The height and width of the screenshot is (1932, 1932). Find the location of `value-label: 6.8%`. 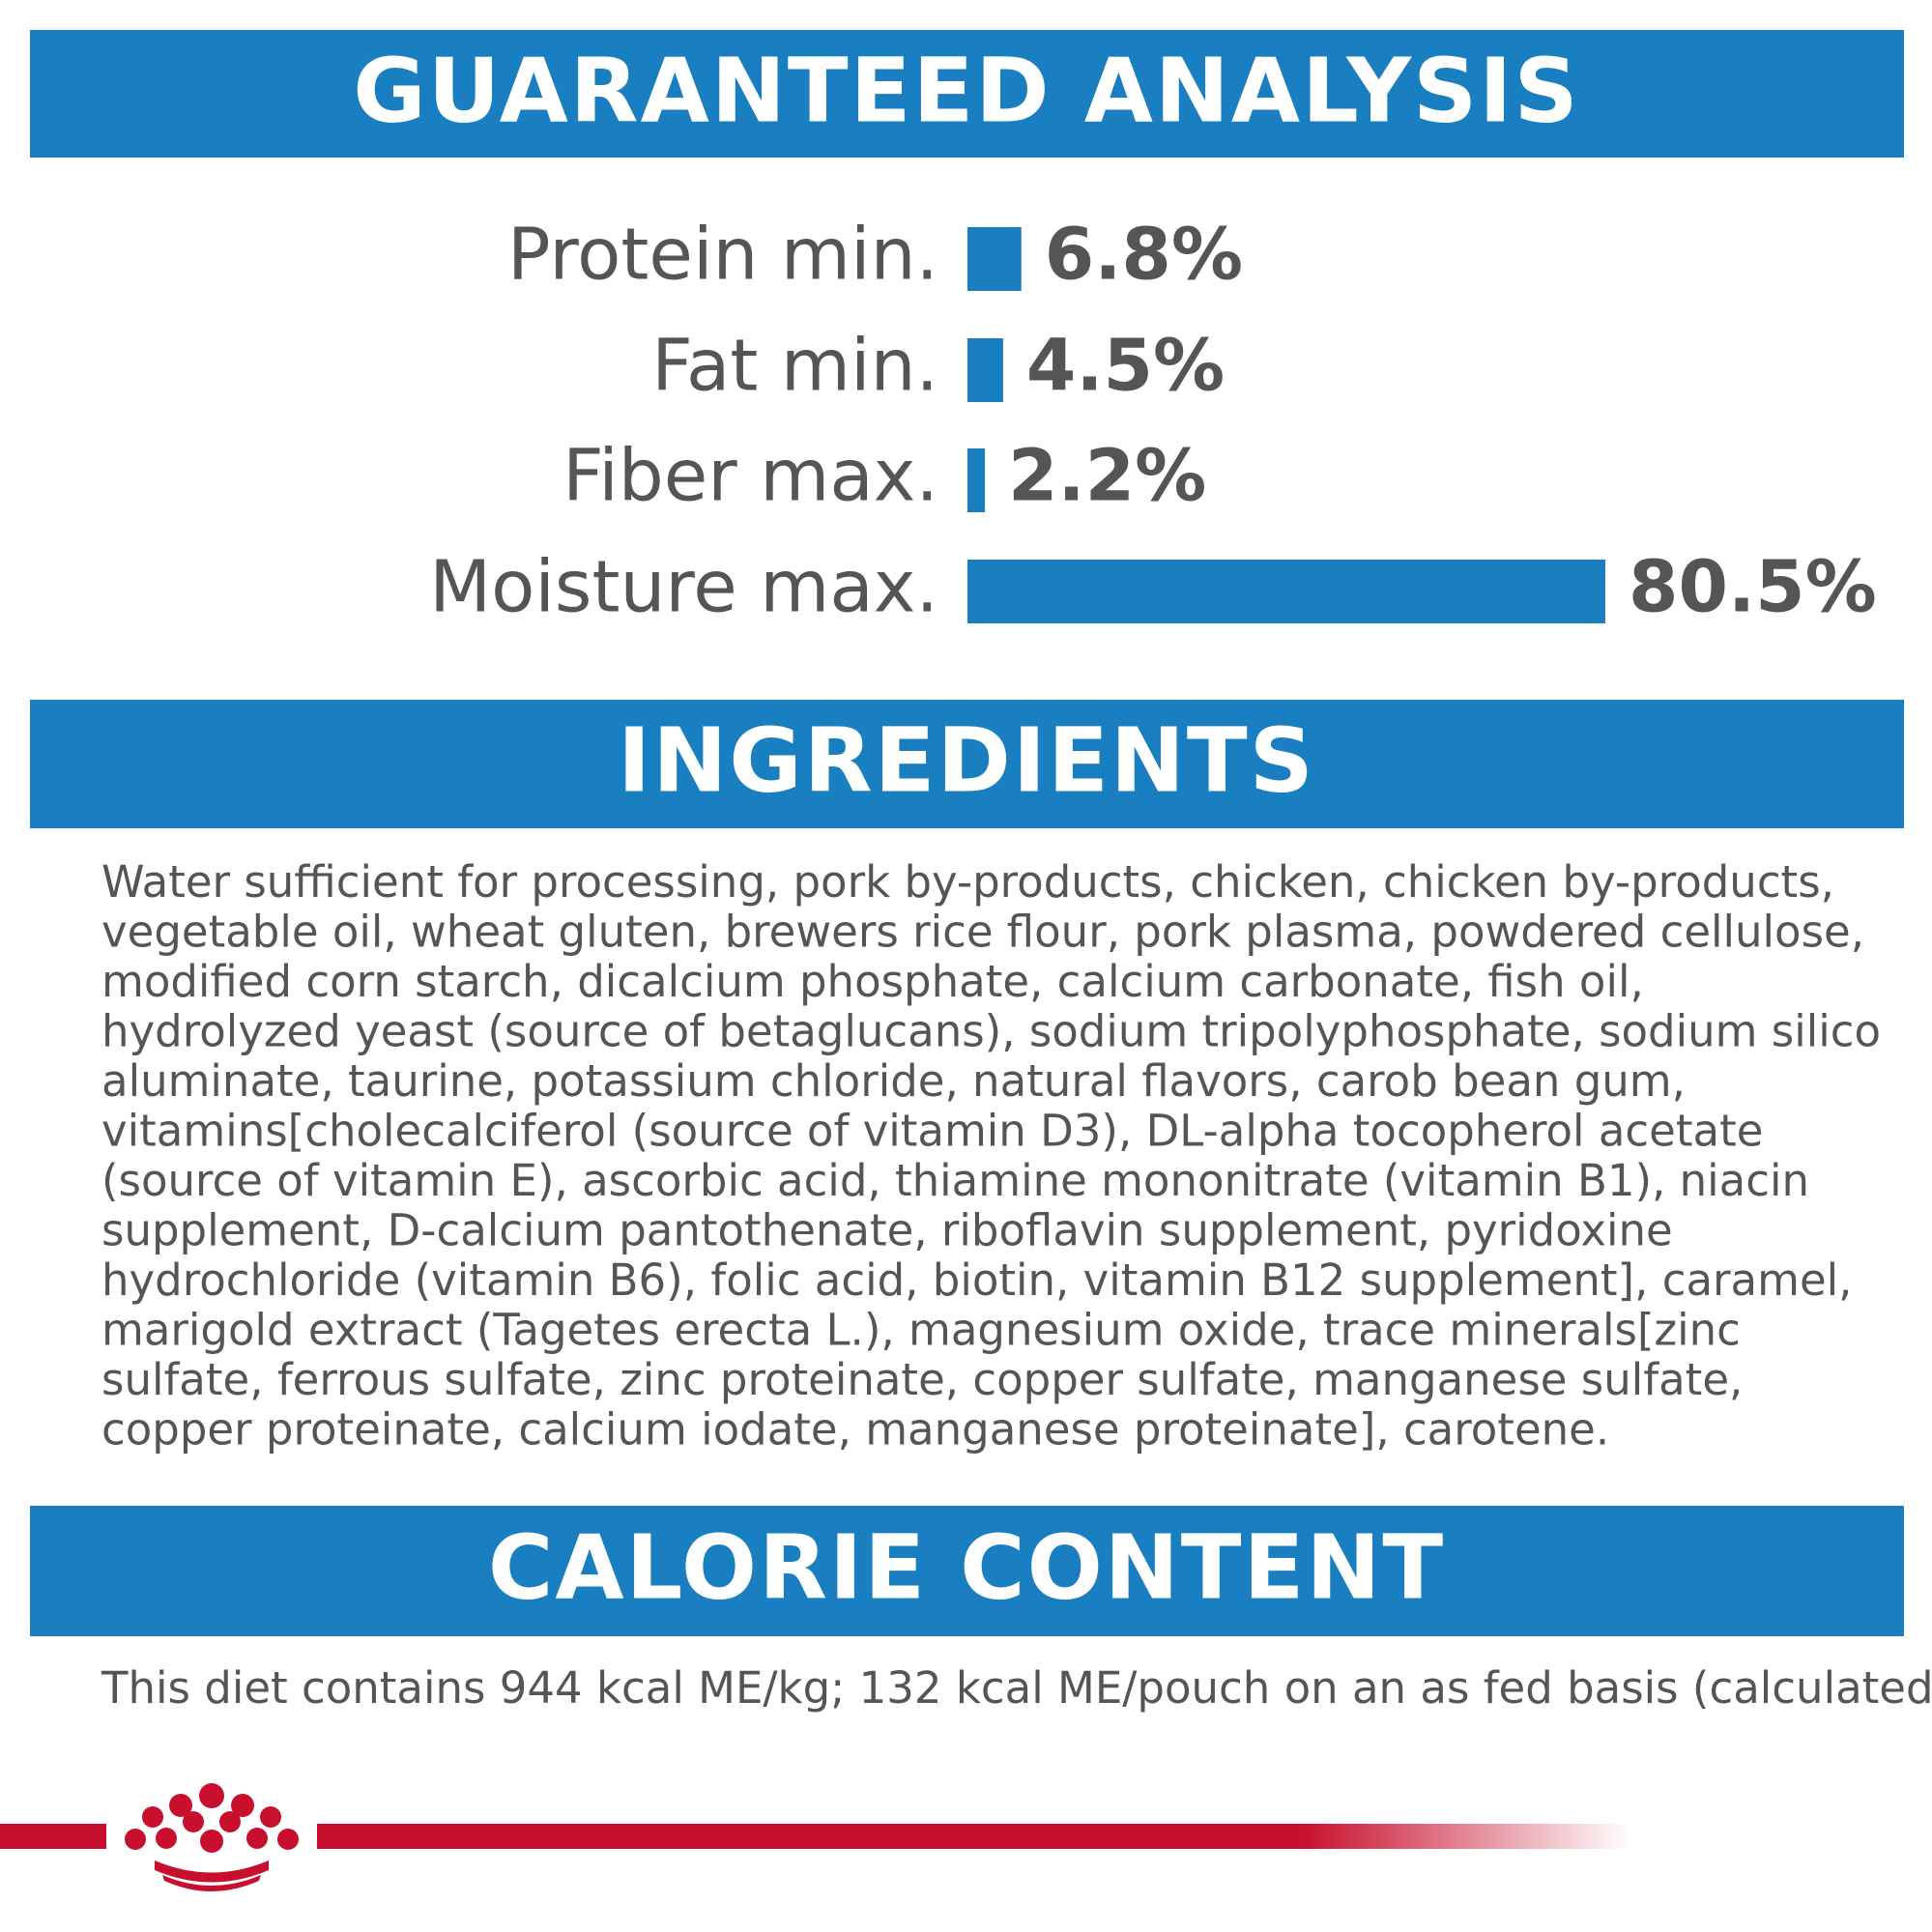

value-label: 6.8% is located at coordinates (1144, 255).